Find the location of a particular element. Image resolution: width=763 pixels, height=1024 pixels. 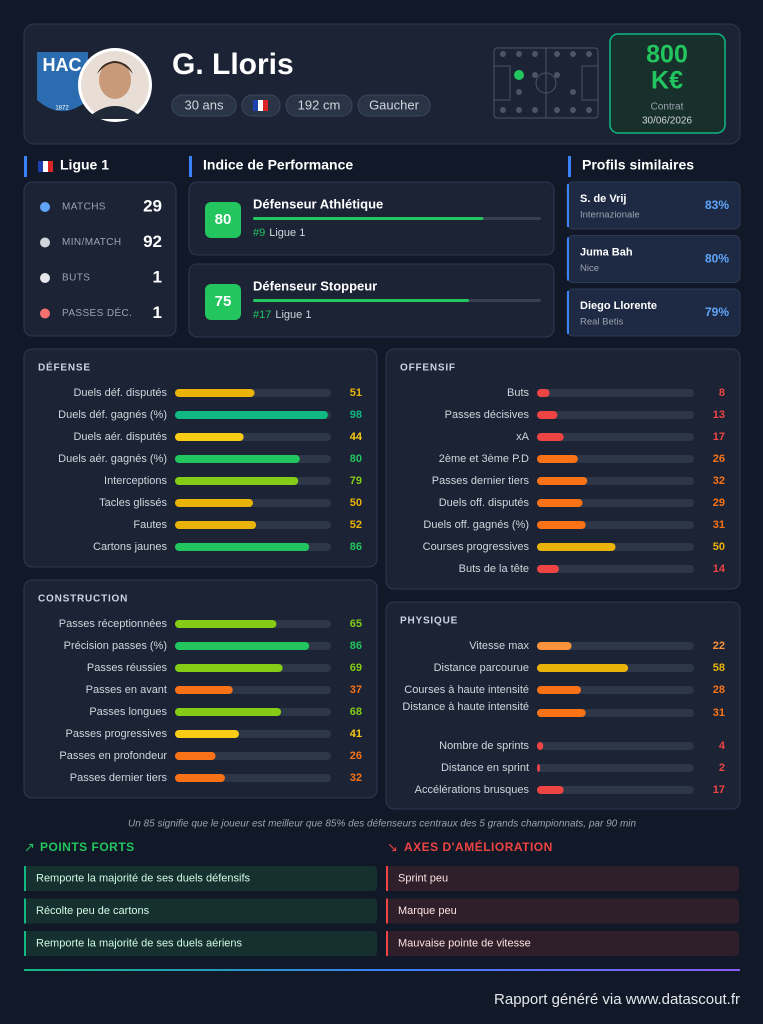

score: 80 is located at coordinates (223, 219).